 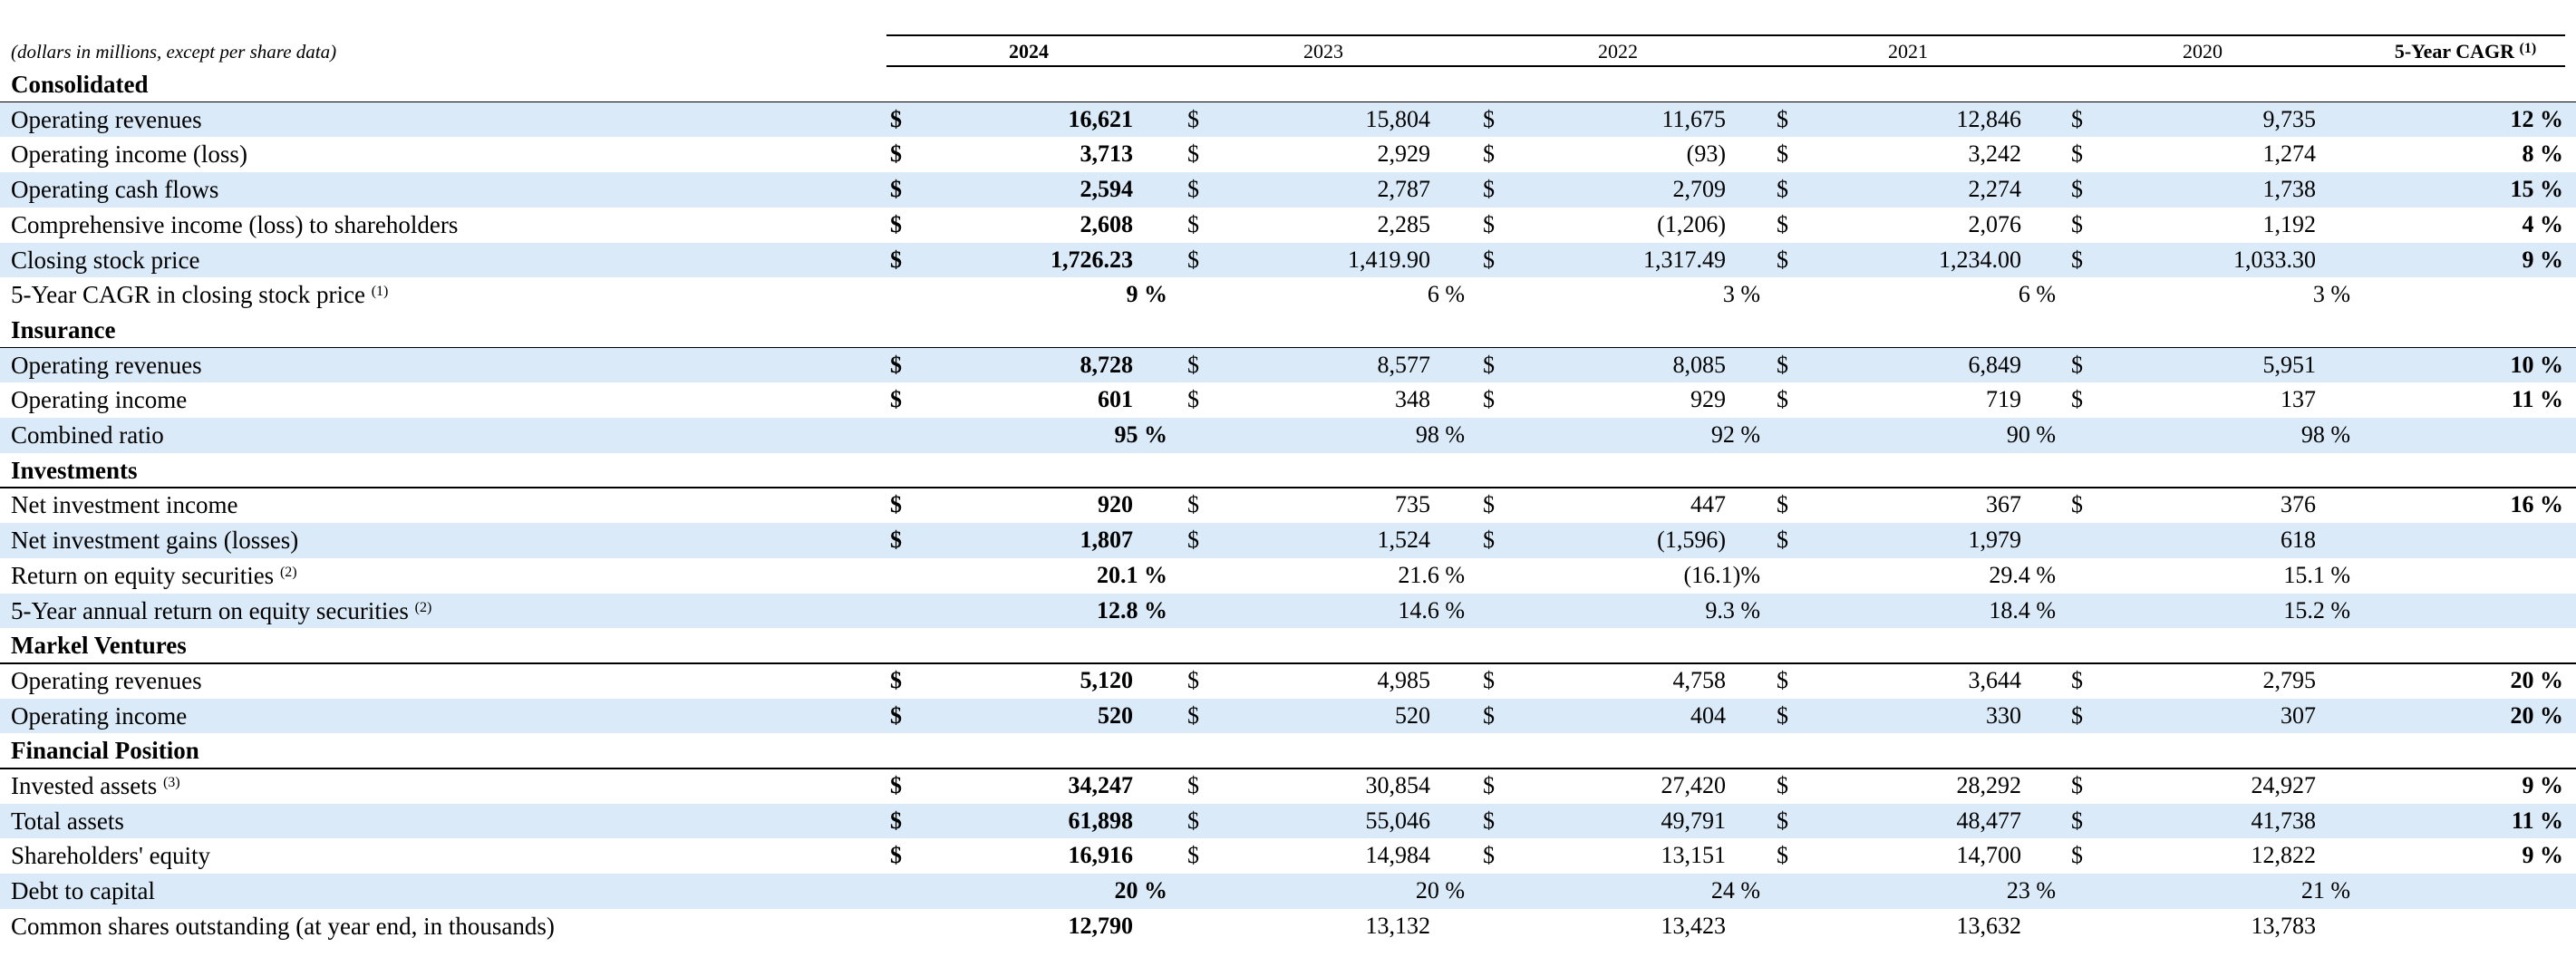 I want to click on value-2021: 13,632, so click(x=1989, y=925).